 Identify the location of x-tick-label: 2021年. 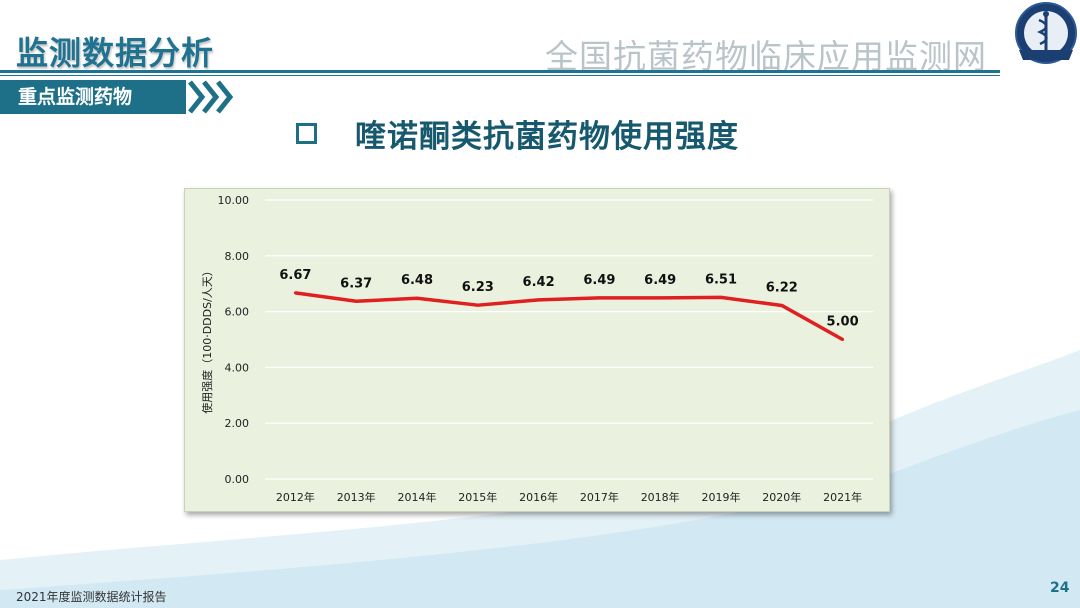
(842, 497).